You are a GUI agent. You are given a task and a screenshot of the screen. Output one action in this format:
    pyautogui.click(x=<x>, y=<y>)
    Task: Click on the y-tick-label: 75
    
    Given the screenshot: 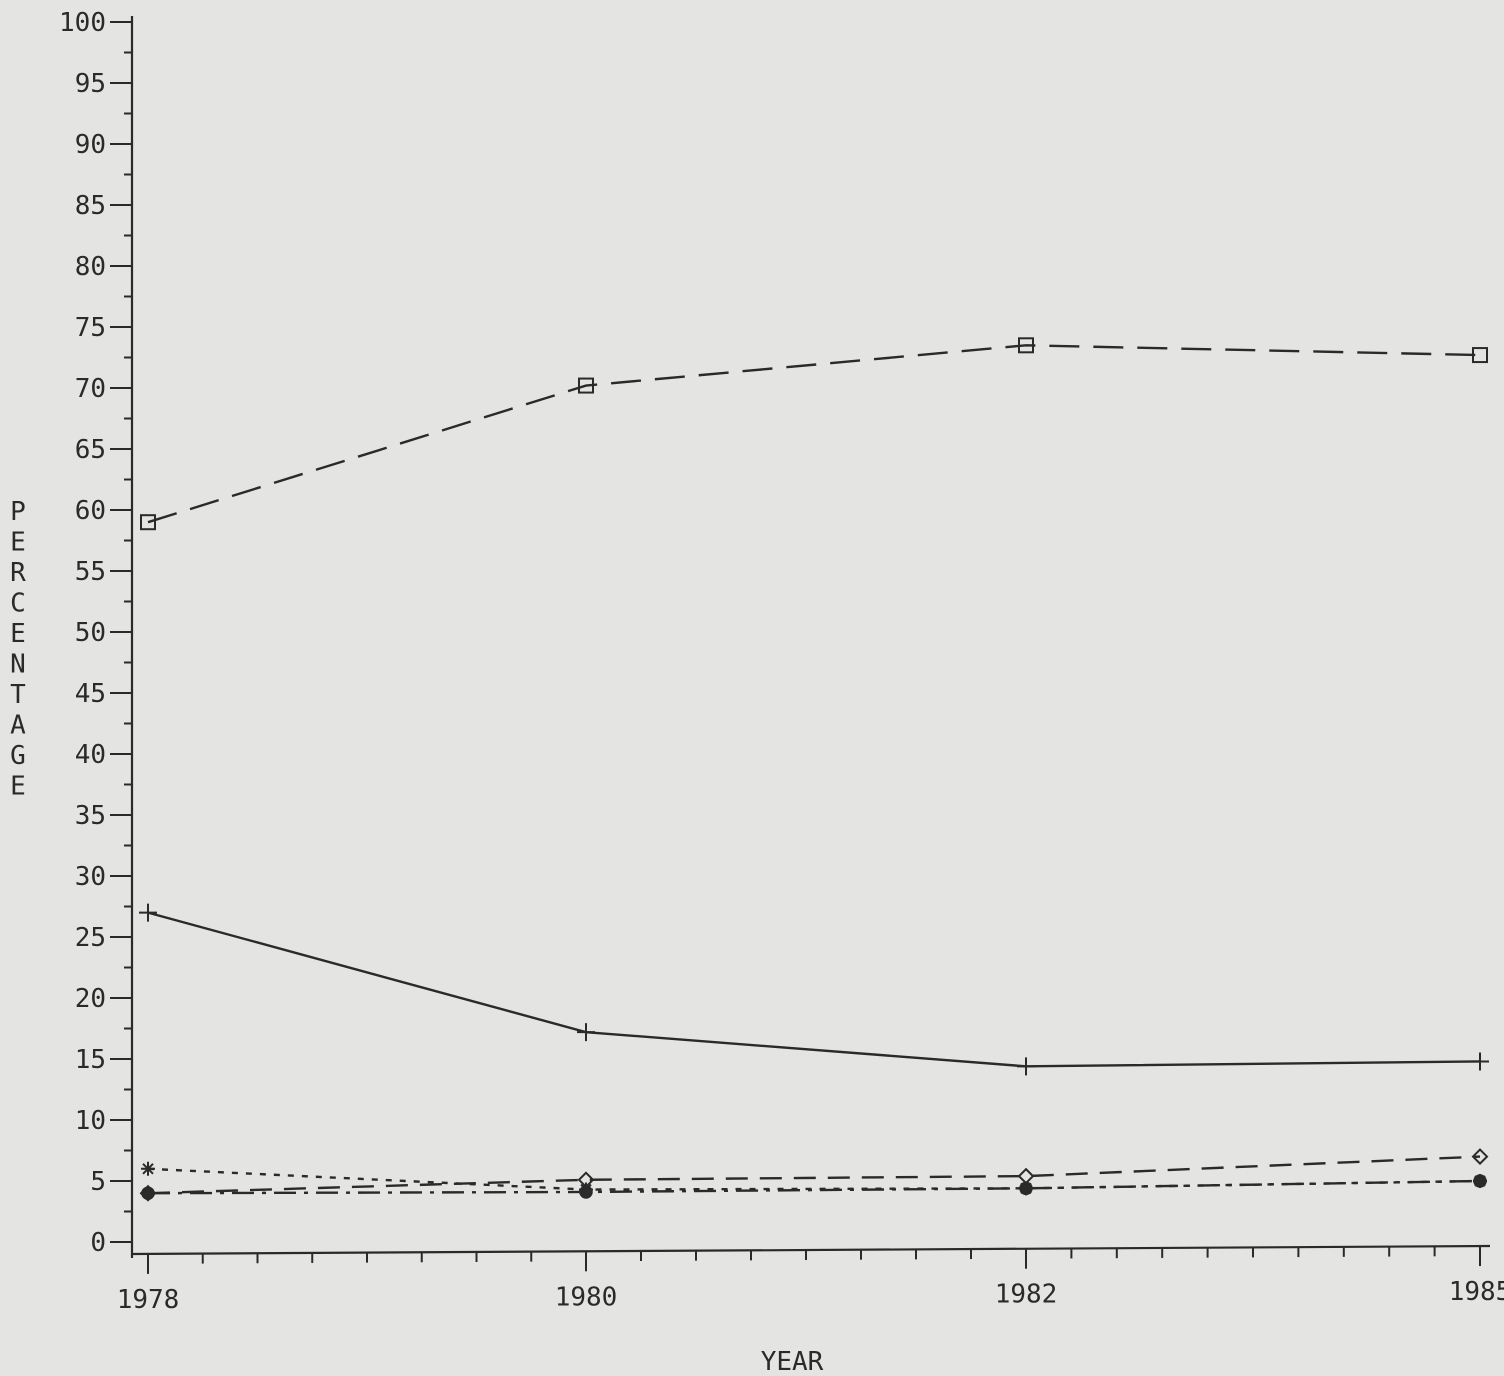 What is the action you would take?
    pyautogui.click(x=90, y=328)
    